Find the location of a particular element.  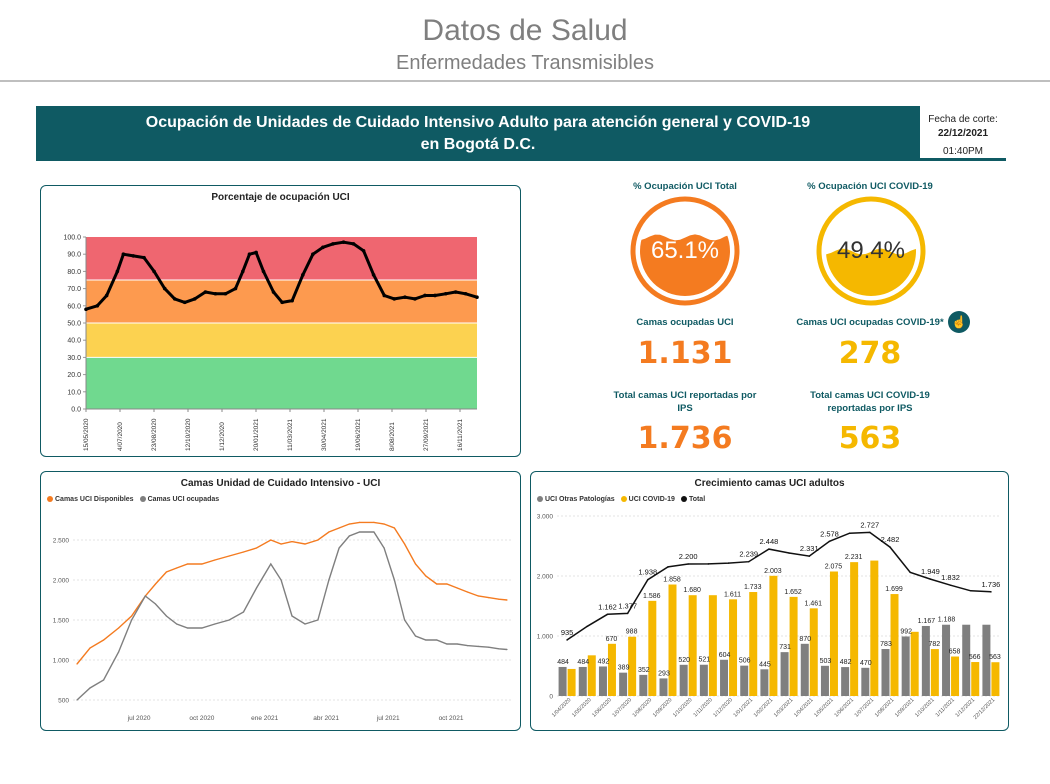

bar-covid-label: 658 is located at coordinates (955, 652).